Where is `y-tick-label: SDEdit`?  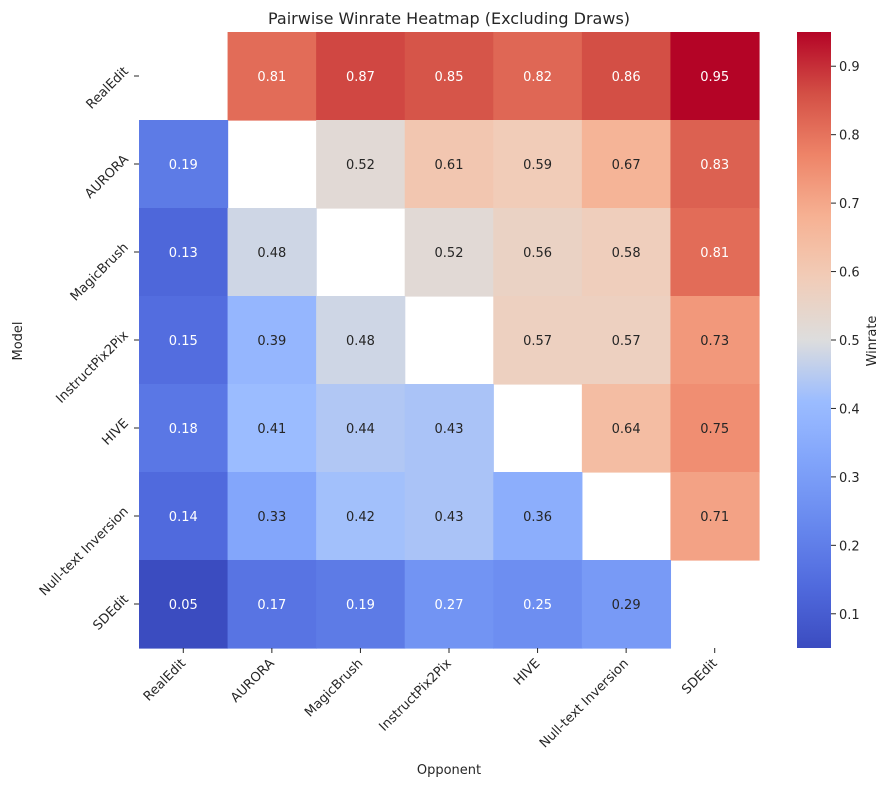 y-tick-label: SDEdit is located at coordinates (111, 612).